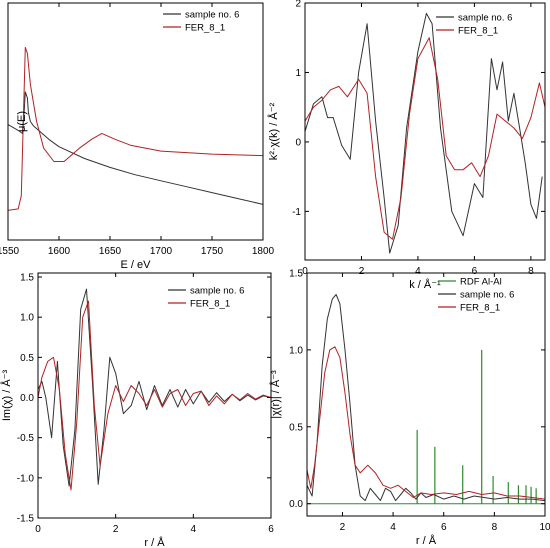 The height and width of the screenshot is (548, 550). I want to click on series-group, so click(135, 128).